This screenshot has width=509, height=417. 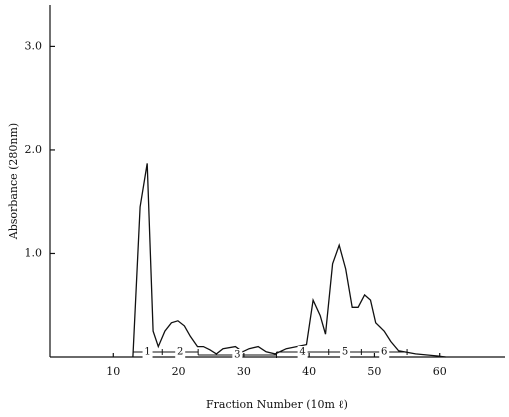 I want to click on x-tick-label: 40, so click(x=309, y=371).